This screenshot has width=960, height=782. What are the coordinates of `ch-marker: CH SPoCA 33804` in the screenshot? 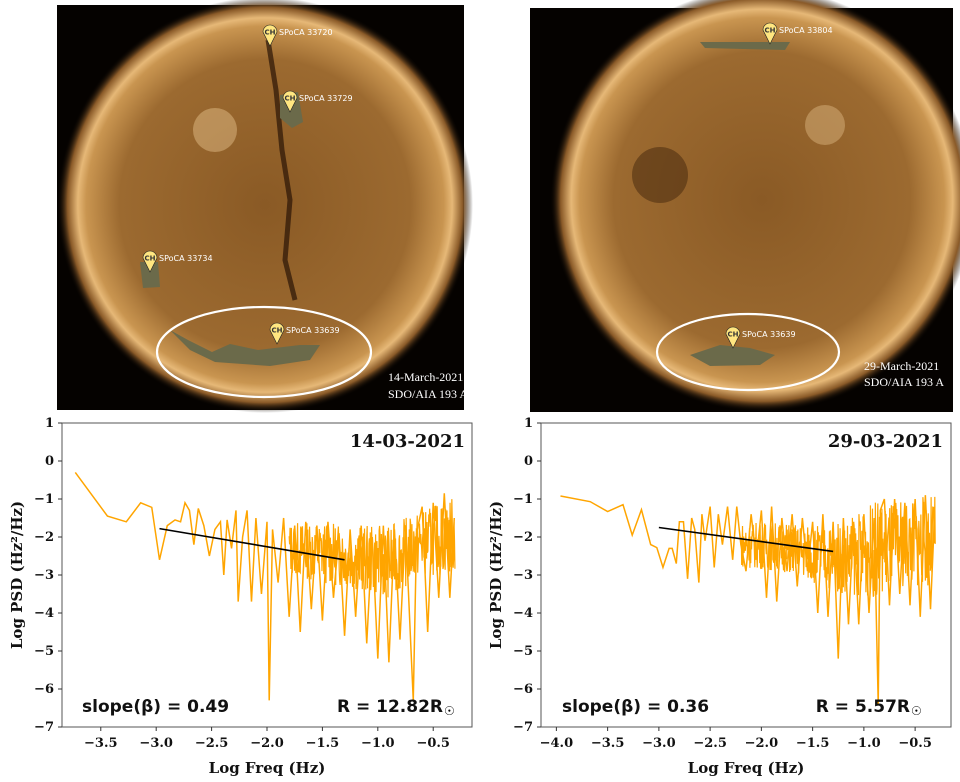 It's located at (797, 33).